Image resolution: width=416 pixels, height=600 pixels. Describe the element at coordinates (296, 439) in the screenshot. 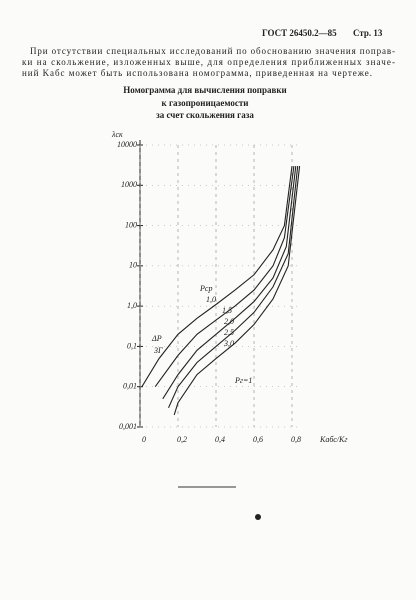

I see `x-tick-label: 0,8` at that location.